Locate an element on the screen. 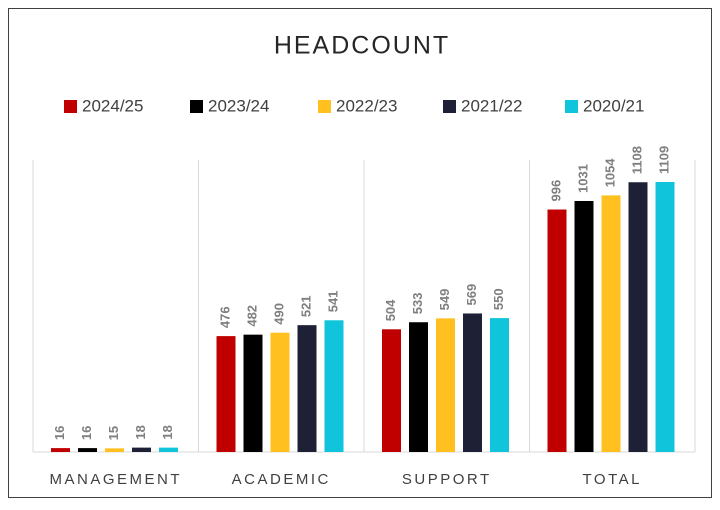  value-label: 1054 is located at coordinates (609, 173).